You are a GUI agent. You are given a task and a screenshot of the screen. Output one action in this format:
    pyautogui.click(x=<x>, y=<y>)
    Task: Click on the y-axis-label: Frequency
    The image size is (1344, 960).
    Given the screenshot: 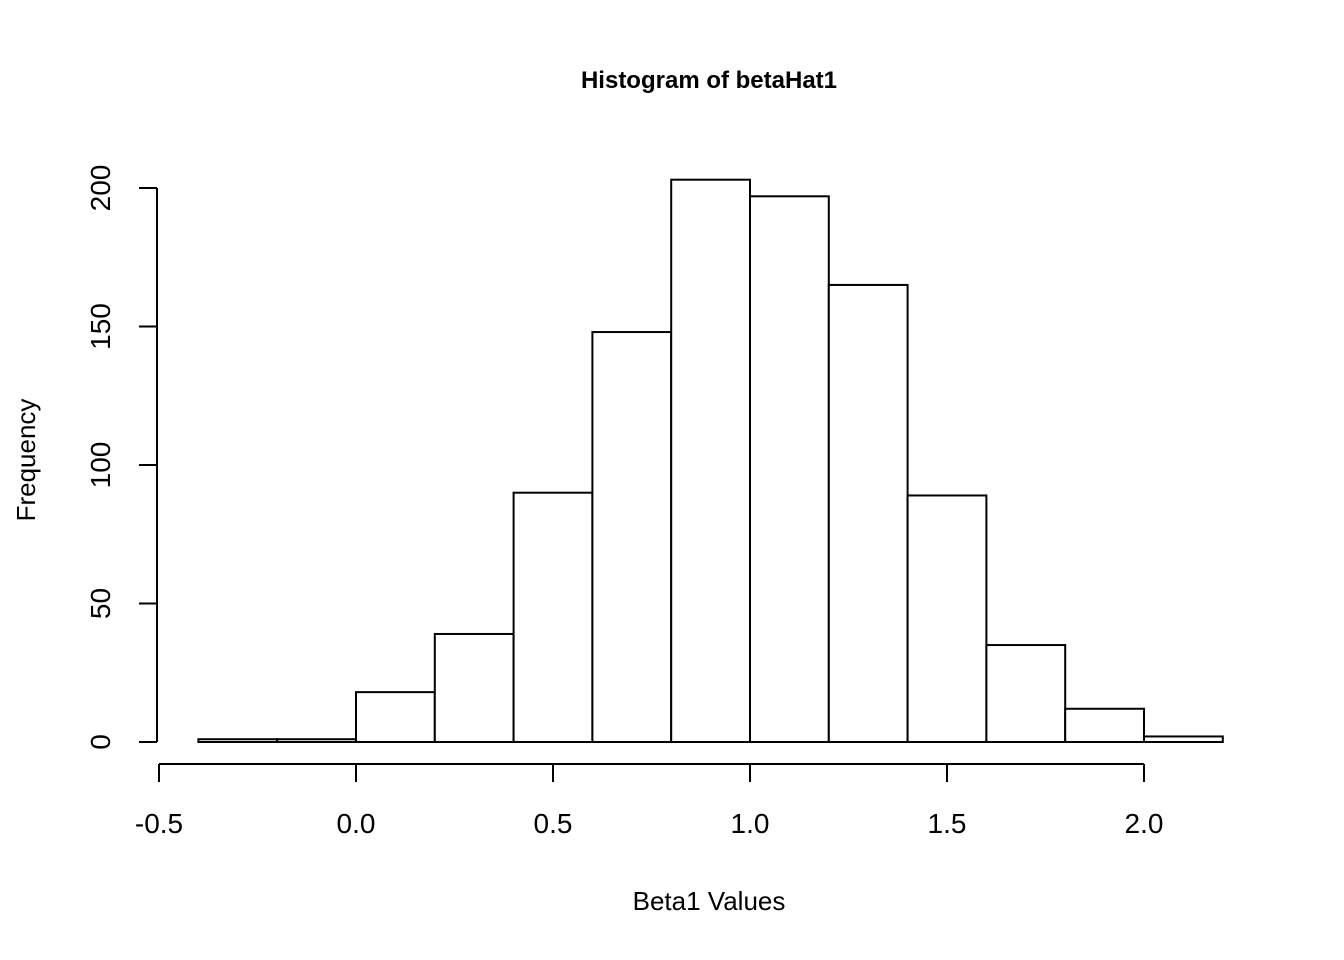 What is the action you would take?
    pyautogui.click(x=26, y=460)
    